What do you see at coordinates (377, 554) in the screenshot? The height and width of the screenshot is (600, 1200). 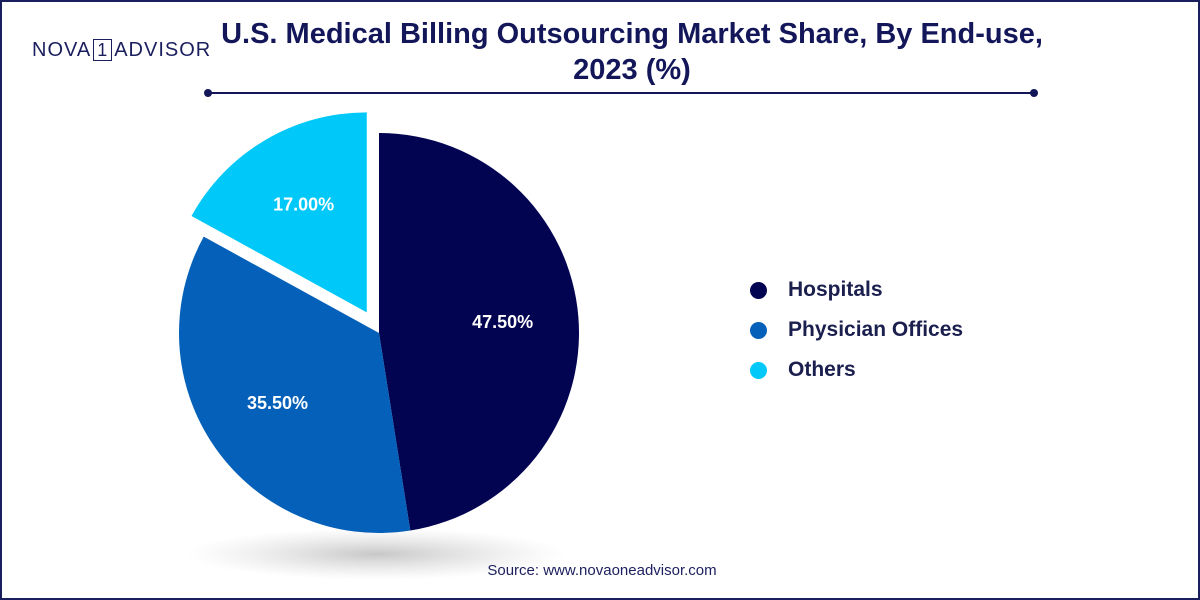 I see `pie-shadow` at bounding box center [377, 554].